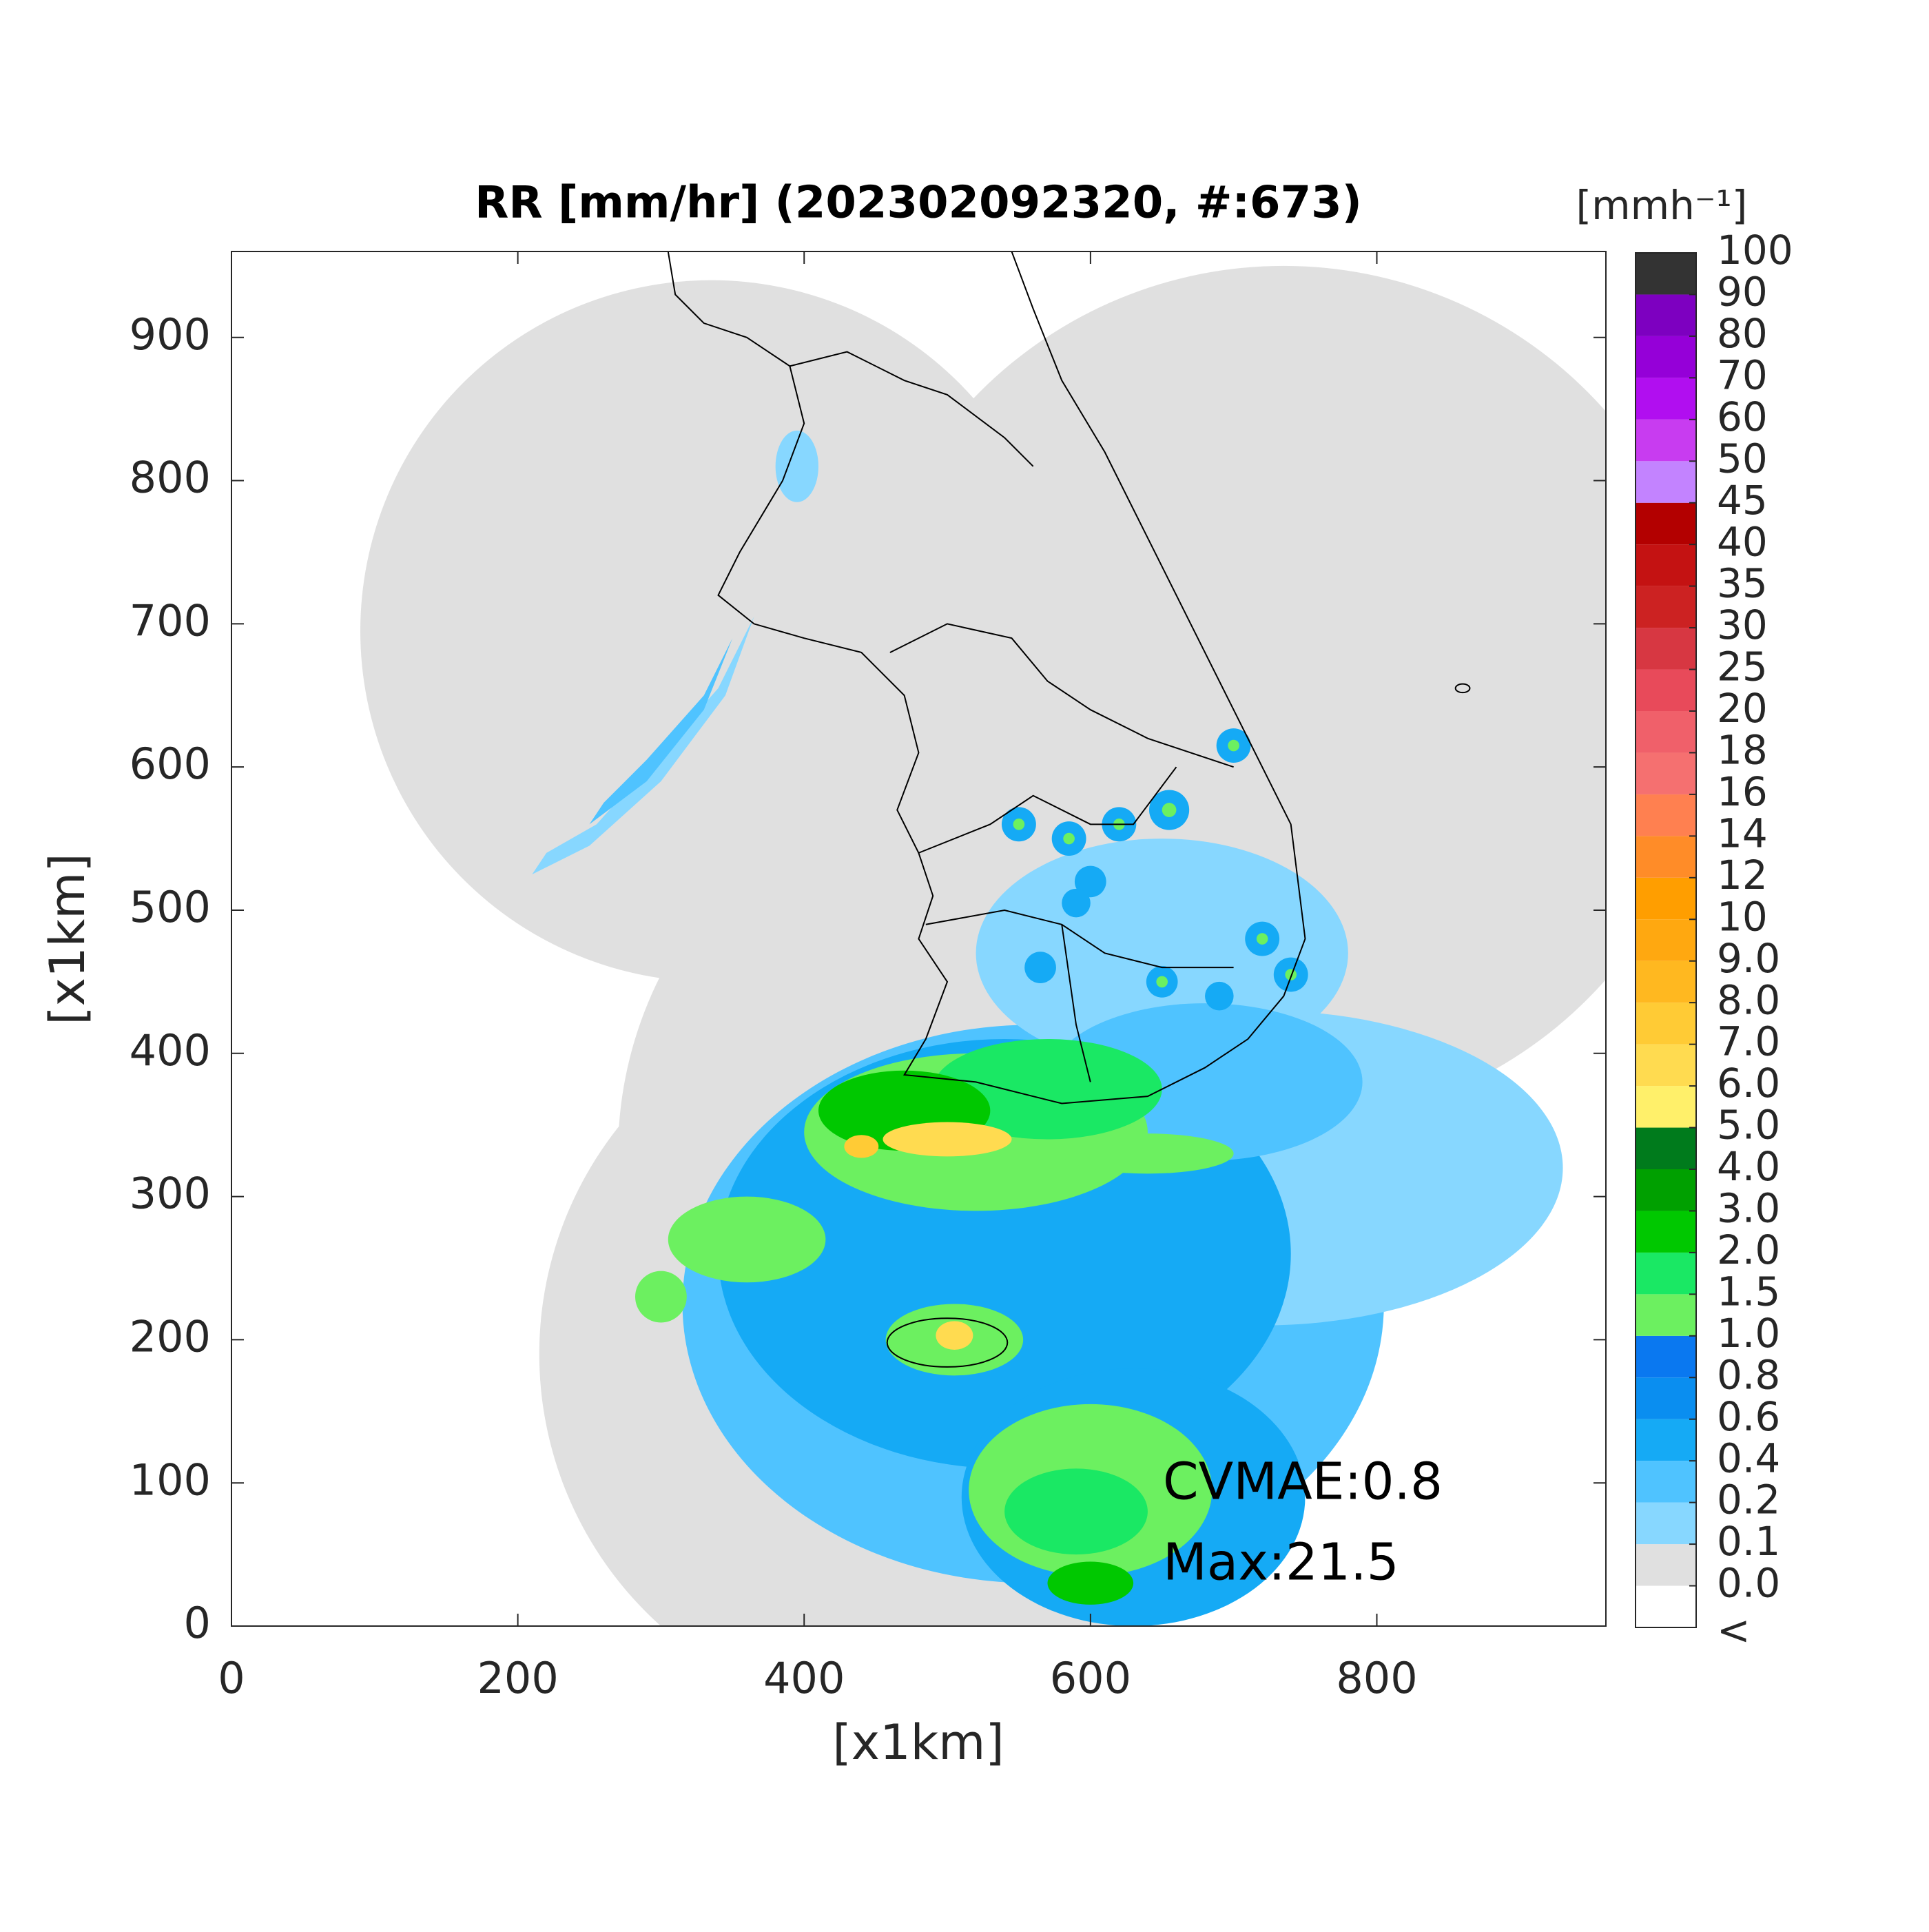  I want to click on colorbar-label: 2.0, so click(1748, 1249).